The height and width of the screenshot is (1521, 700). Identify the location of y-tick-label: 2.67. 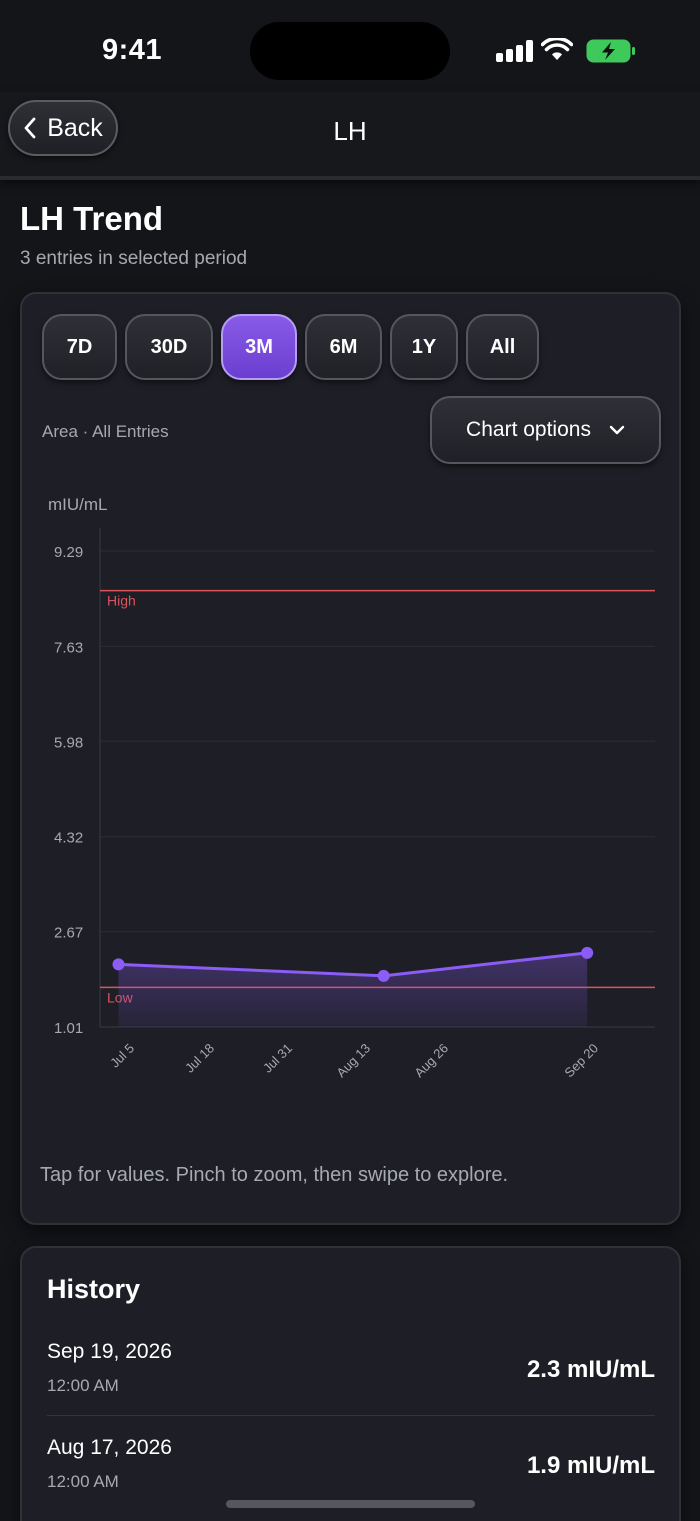
(68, 933).